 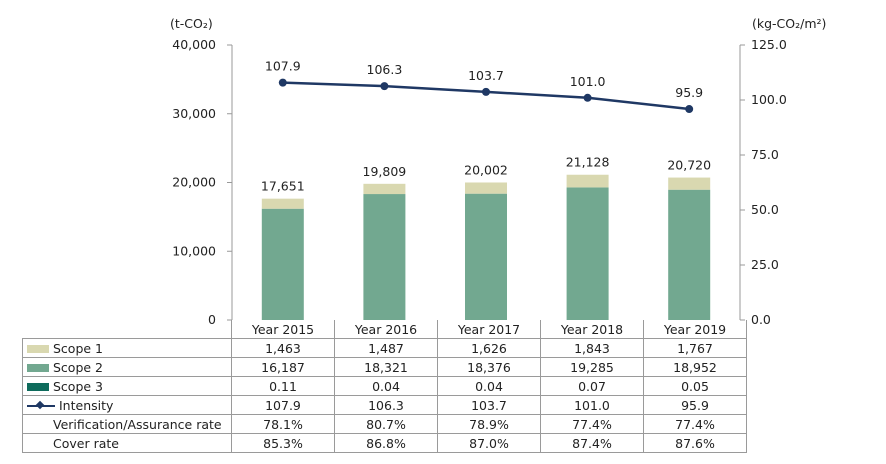 What do you see at coordinates (695, 443) in the screenshot?
I see `data-label: 87.6%` at bounding box center [695, 443].